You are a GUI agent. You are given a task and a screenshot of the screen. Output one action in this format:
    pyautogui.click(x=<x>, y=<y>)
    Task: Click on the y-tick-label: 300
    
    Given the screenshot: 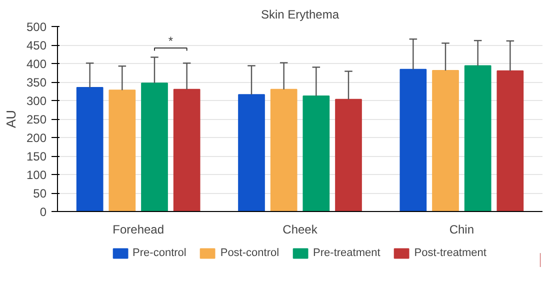 What is the action you would take?
    pyautogui.click(x=36, y=101)
    